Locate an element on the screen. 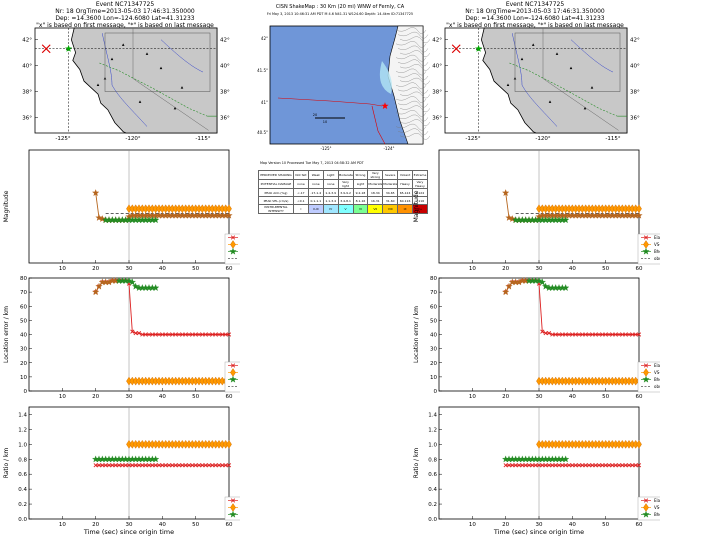  lat-label-right: 36° is located at coordinates (225, 118).